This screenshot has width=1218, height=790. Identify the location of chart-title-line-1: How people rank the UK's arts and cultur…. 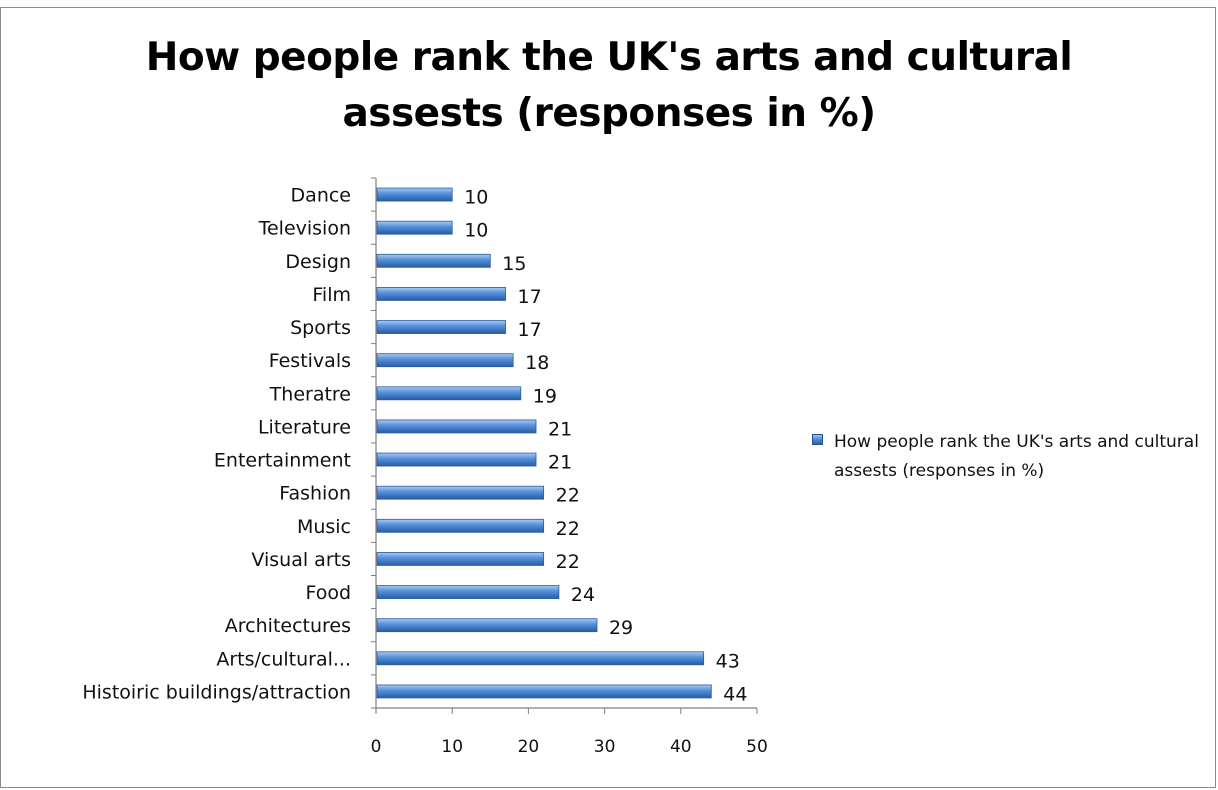
(609, 57).